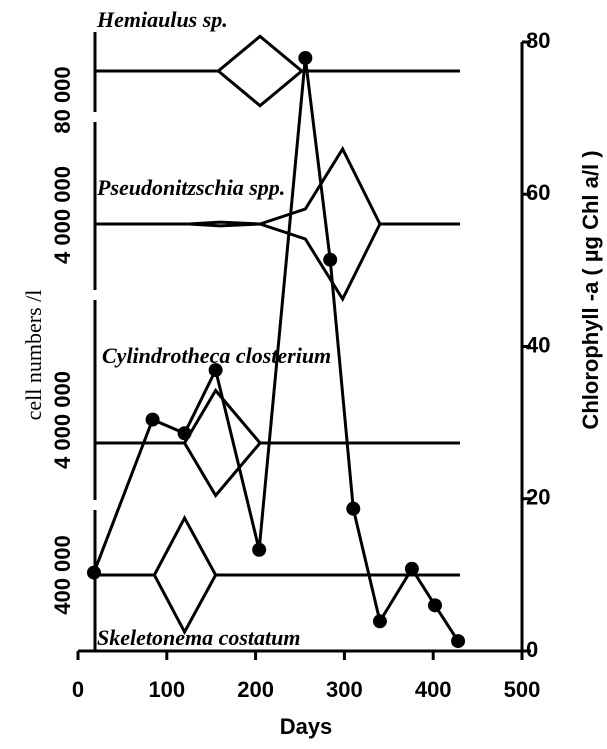 This screenshot has width=607, height=749. I want to click on x-tick-label: 200, so click(255, 689).